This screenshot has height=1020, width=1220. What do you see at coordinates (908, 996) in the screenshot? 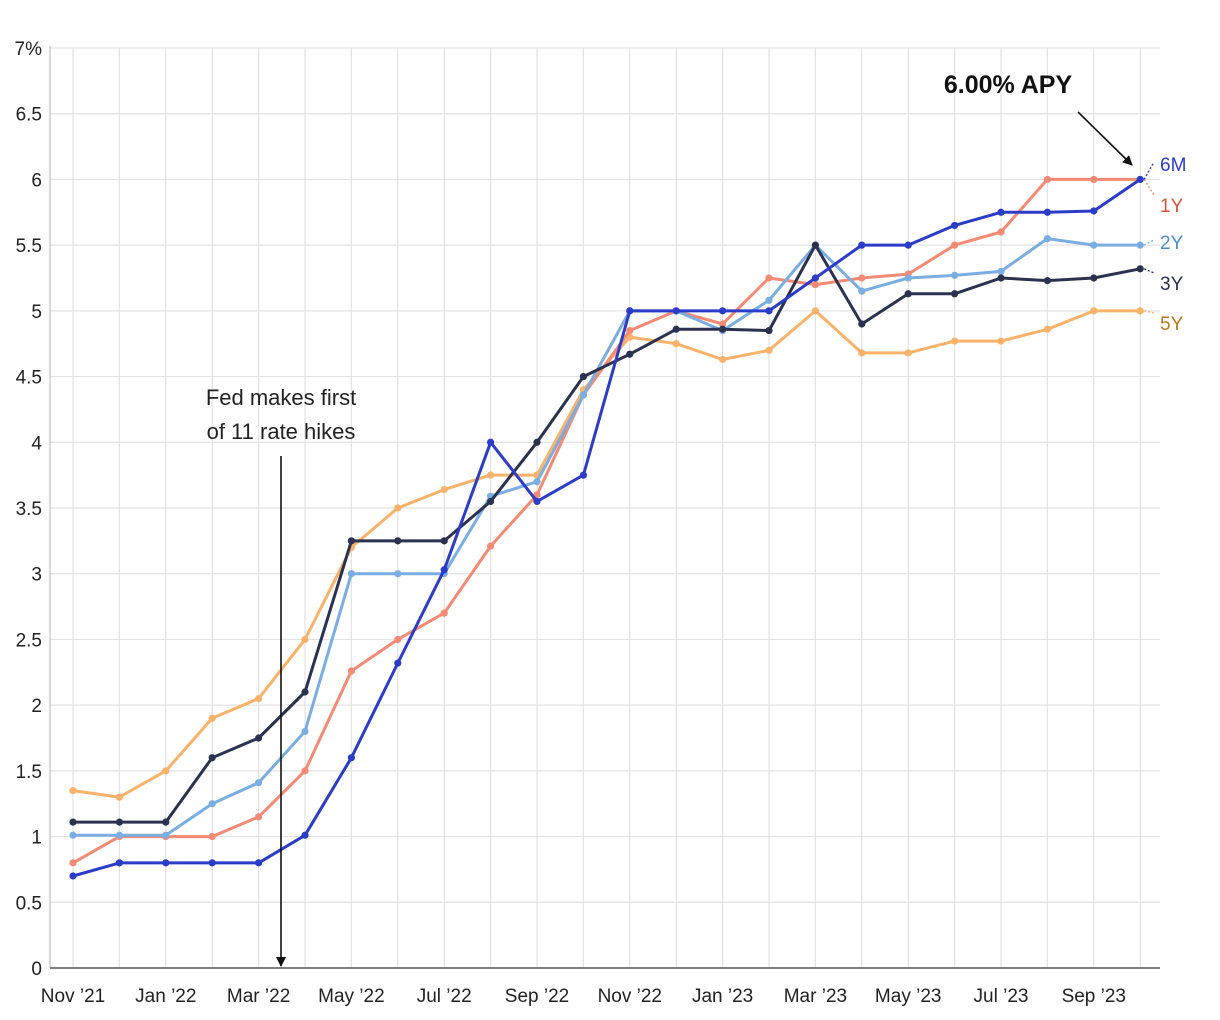
I see `x-tick-label: May ’23` at bounding box center [908, 996].